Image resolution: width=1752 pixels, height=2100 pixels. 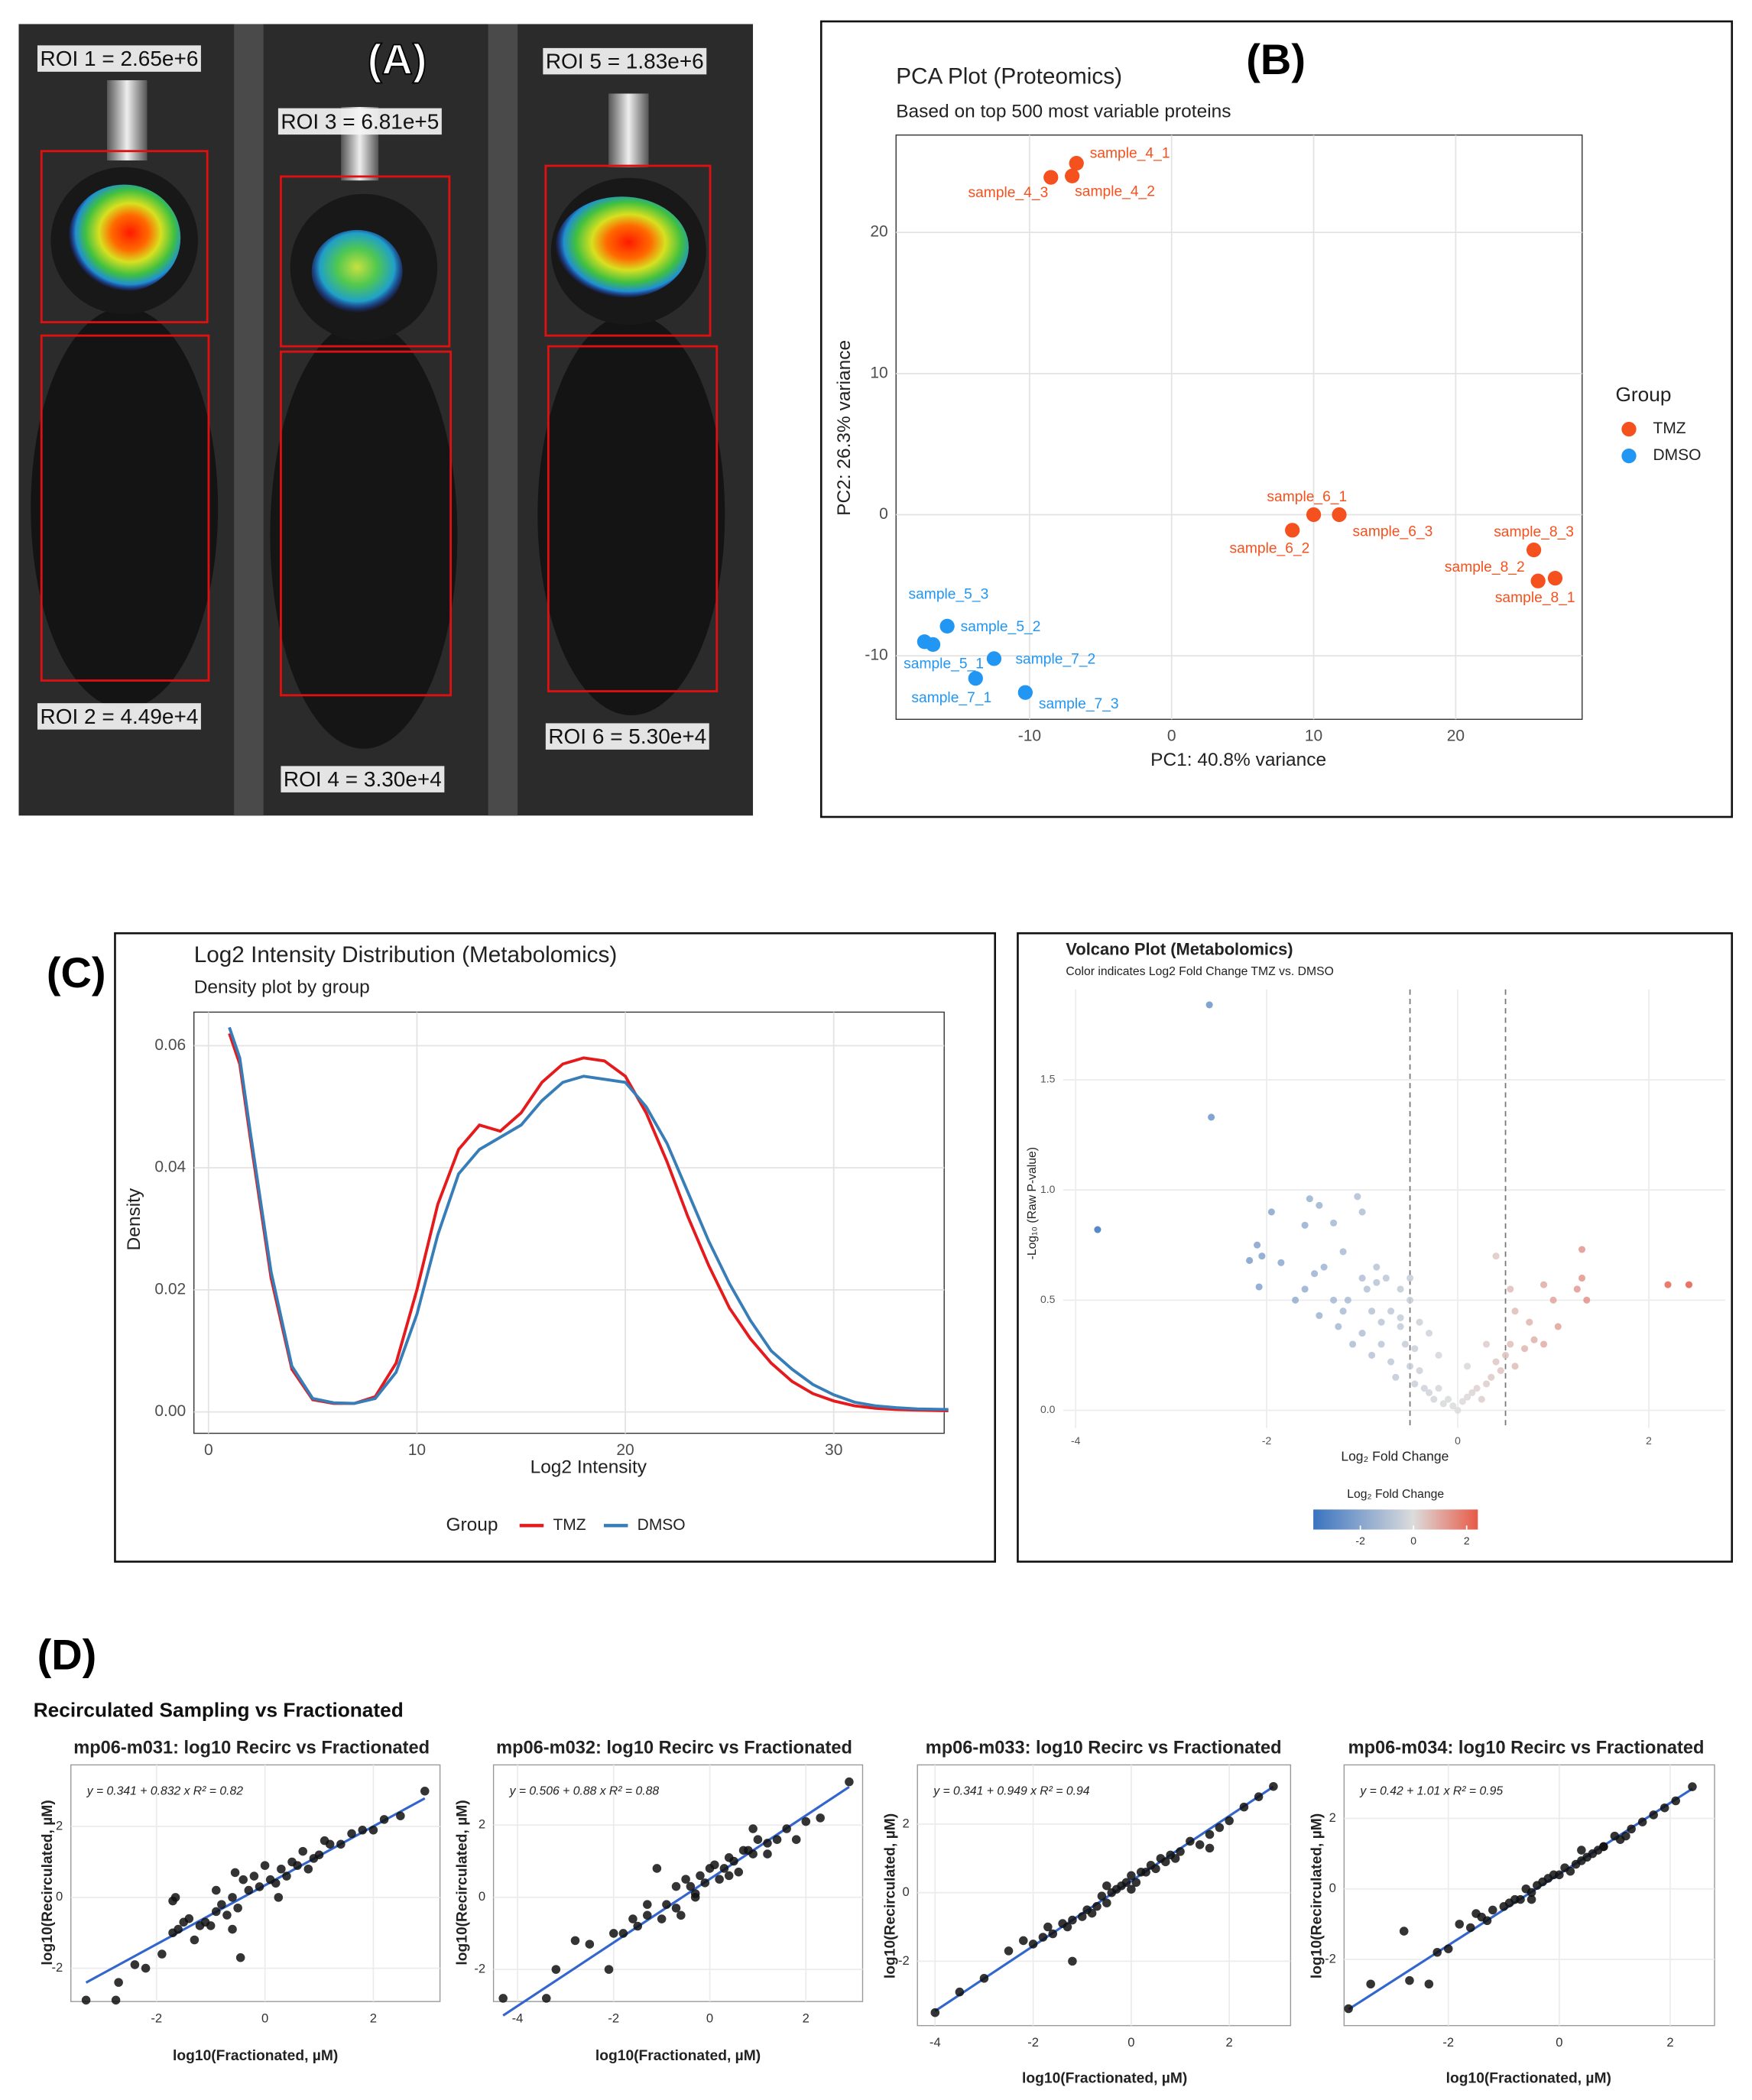 I want to click on point-label: sample_4_1, so click(x=1130, y=153).